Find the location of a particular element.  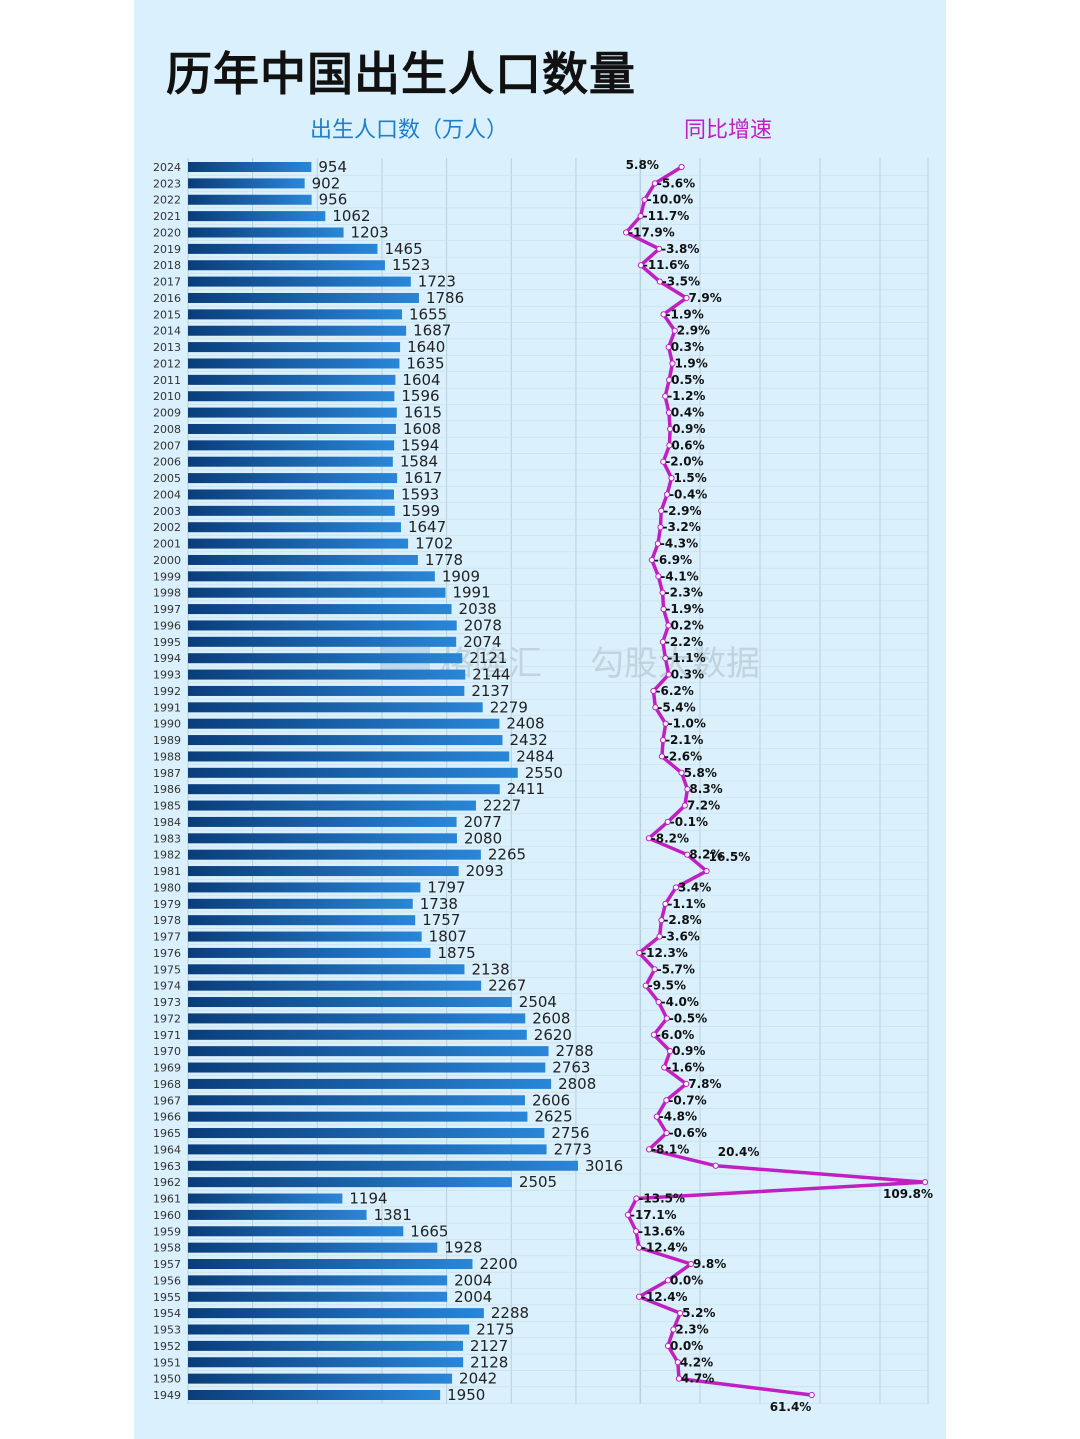

growth-value-label: -12.4% is located at coordinates (664, 1248).